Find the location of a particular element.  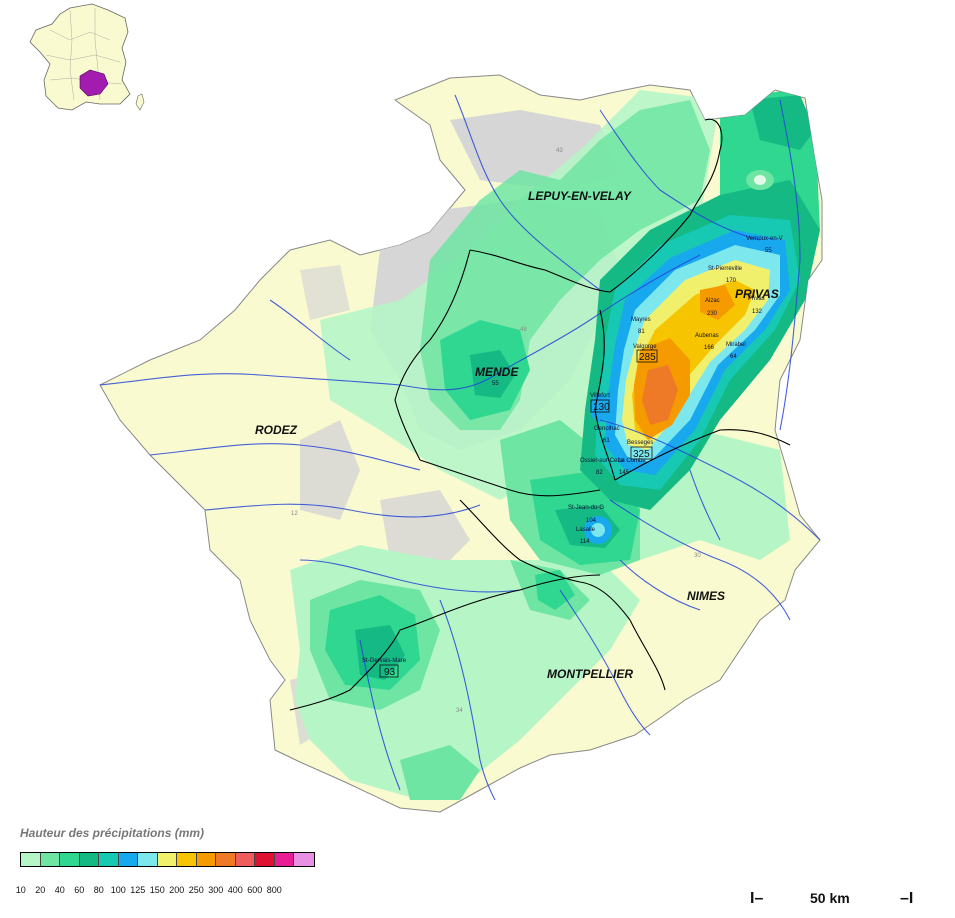

legend-tick: 60 is located at coordinates (79, 890).